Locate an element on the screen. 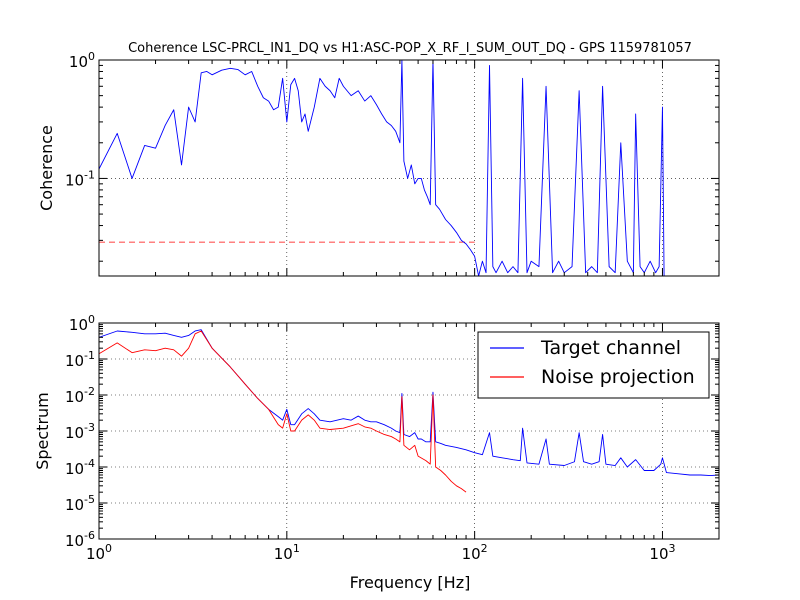 This screenshot has height=600, width=800. spectrum-ytick-label: 10⁻² is located at coordinates (80, 395).